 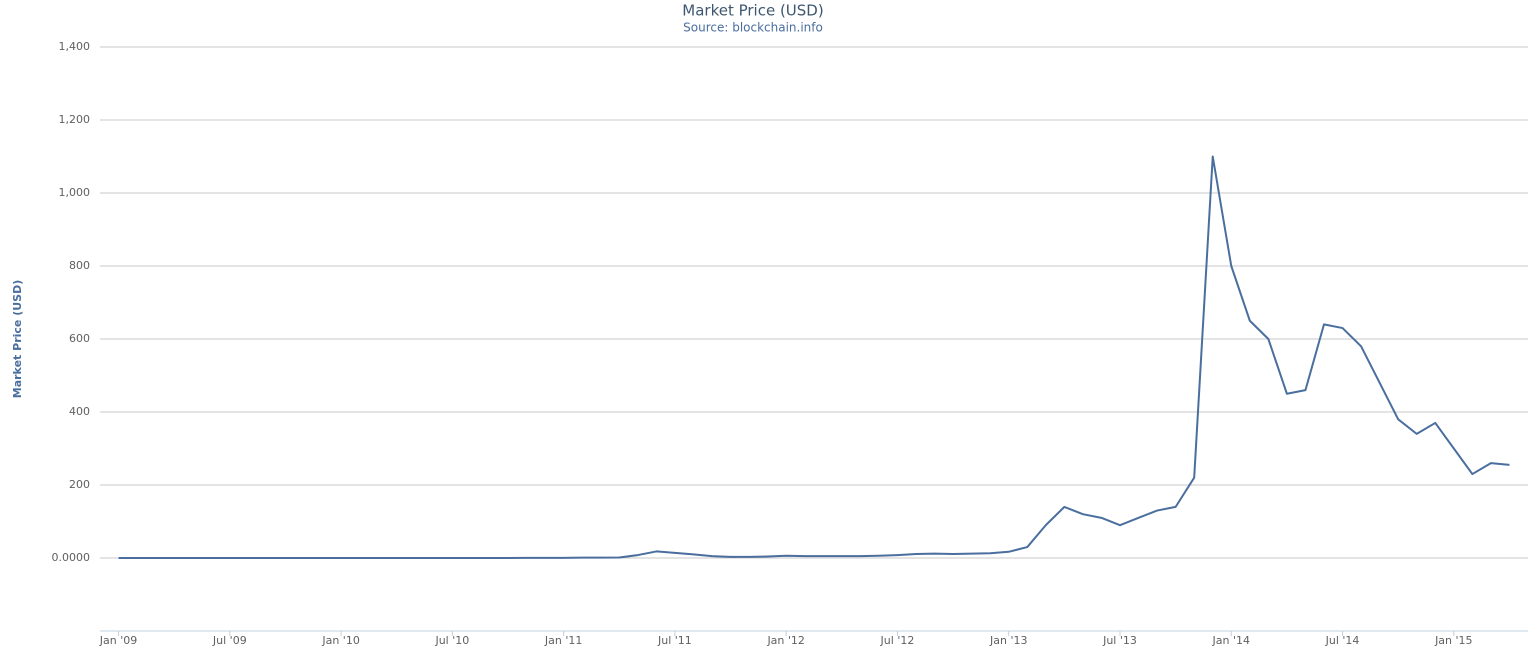 I want to click on y-tick-label: 0.0000, so click(x=71, y=557).